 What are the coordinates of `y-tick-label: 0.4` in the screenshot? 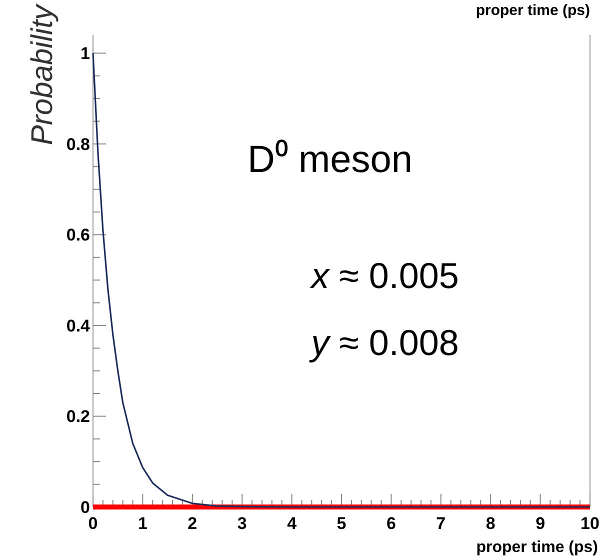 It's located at (78, 326).